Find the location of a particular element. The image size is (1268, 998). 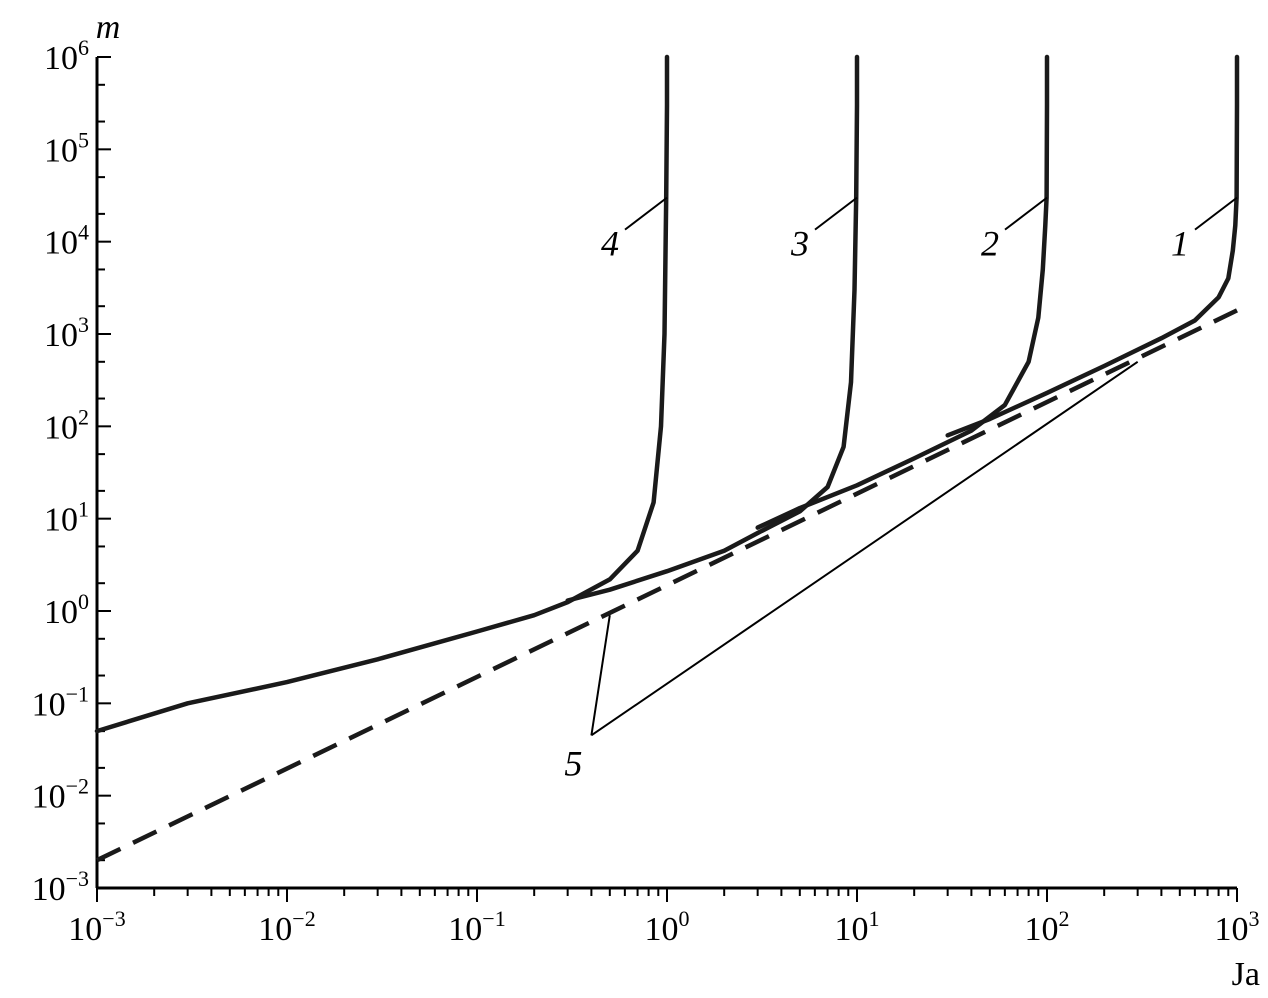

y-tick-label: 10³ is located at coordinates (66, 333).